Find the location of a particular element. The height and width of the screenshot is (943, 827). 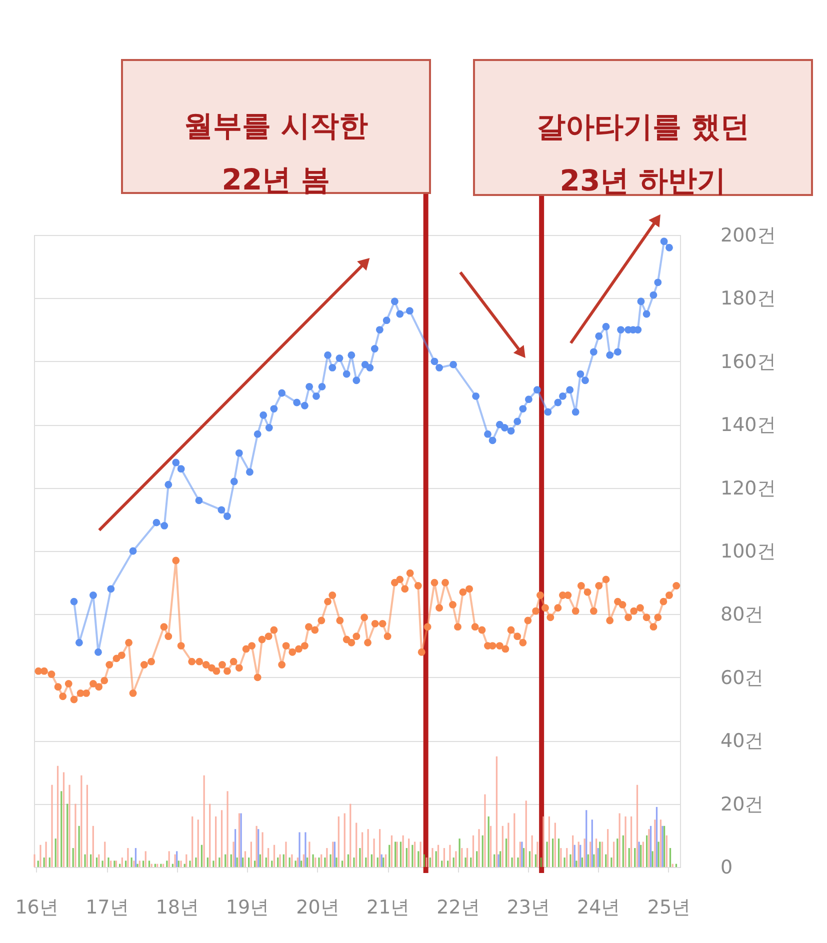

ref-line-label: 갈아타기를 했던 23년 하반기 is located at coordinates (643, 154).